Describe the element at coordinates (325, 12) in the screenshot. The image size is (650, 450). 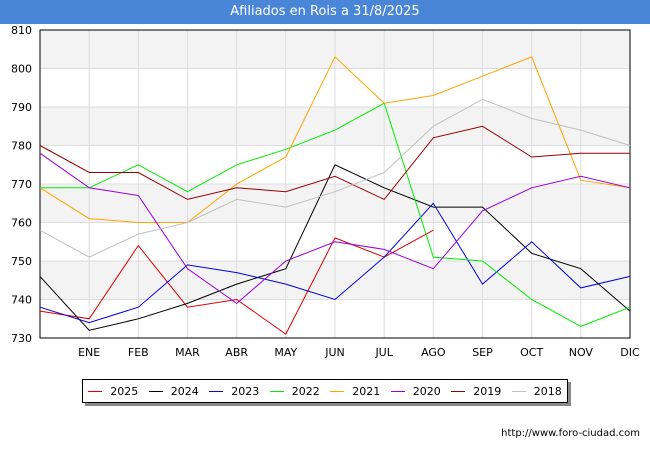
I see `chart-title: Afiliados en Rois a 31/8/2025` at that location.